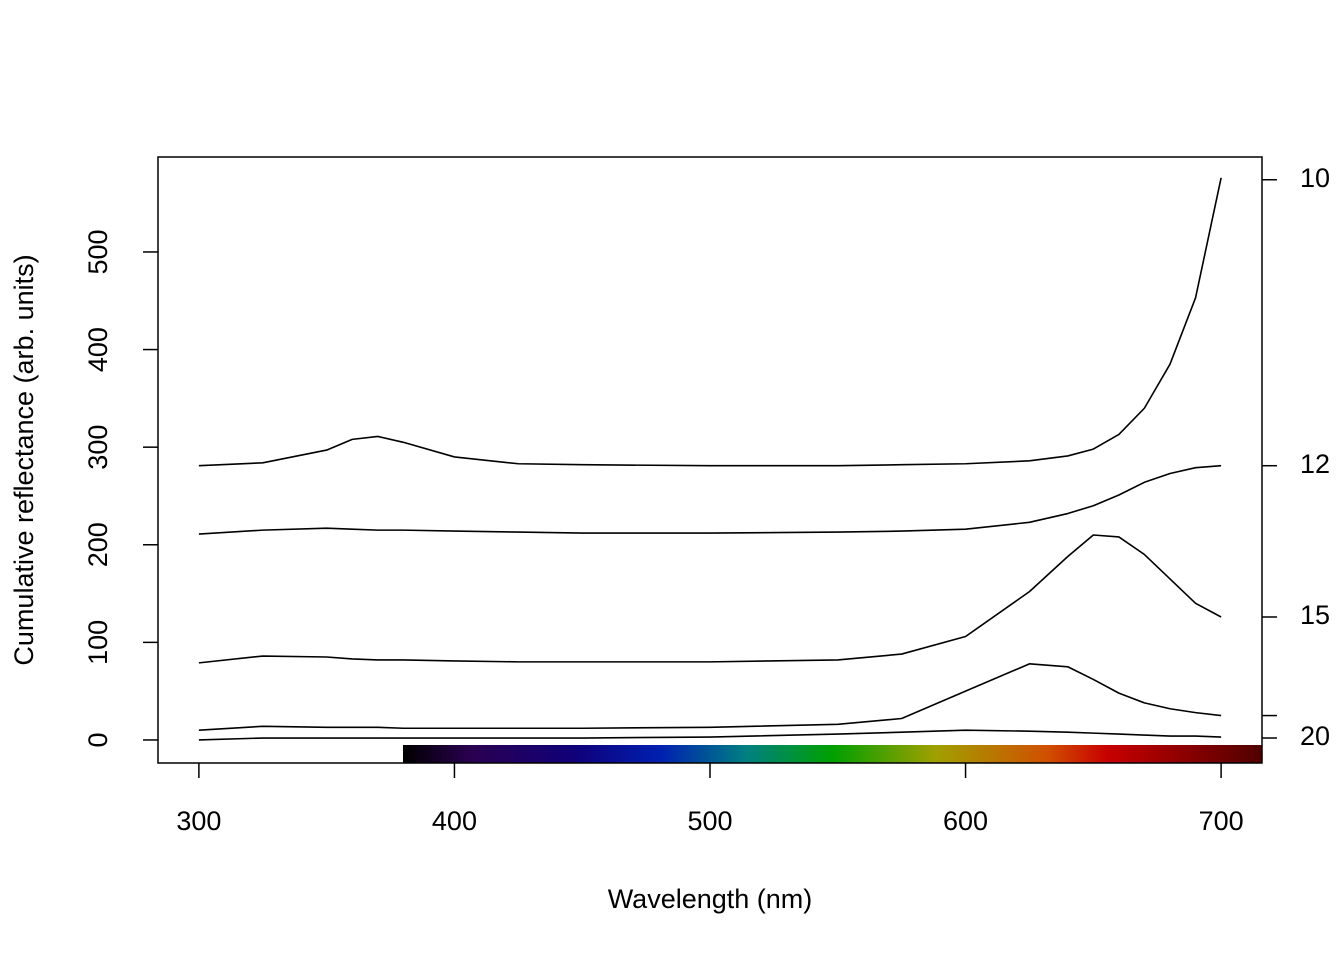 The image size is (1344, 960). What do you see at coordinates (832, 754) in the screenshot?
I see `spectrum-bar` at bounding box center [832, 754].